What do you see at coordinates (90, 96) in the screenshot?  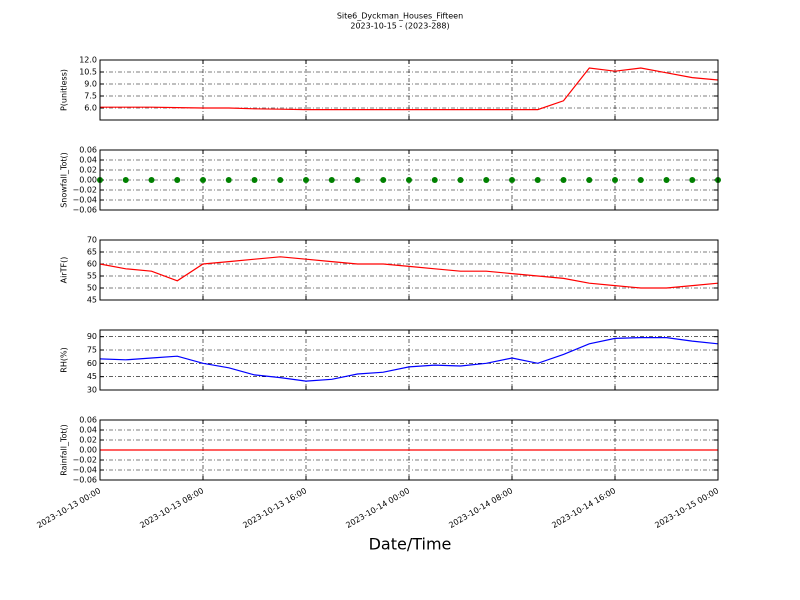 I see `y-tick-label: 7.5` at bounding box center [90, 96].